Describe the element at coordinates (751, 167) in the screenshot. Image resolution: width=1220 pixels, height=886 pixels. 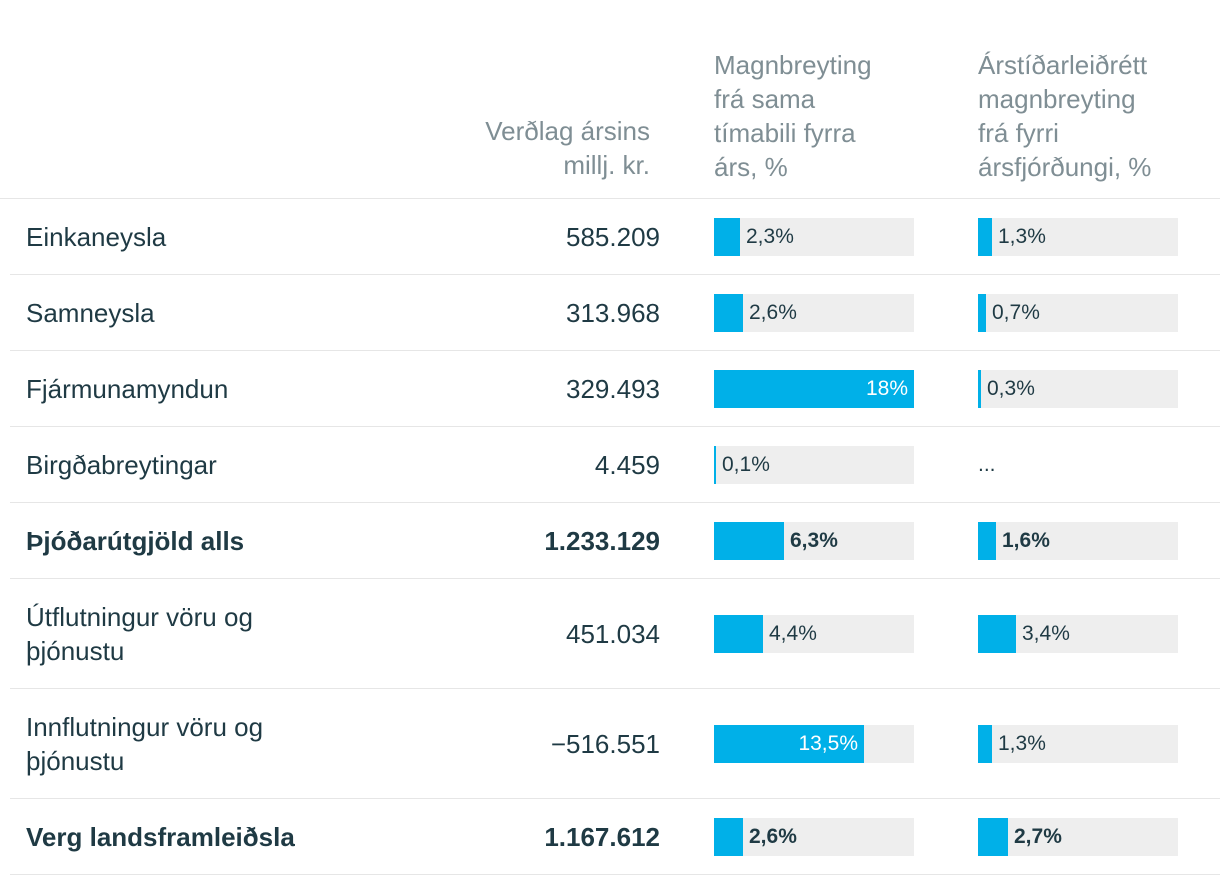
I see `header-yoy-line: árs, %` at that location.